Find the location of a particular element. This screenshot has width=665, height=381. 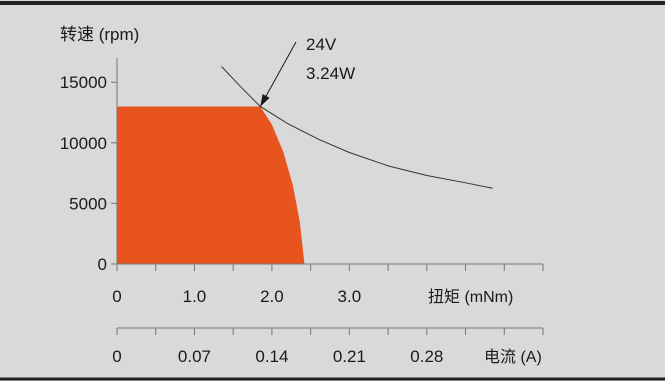

y-axis-title: 转速 (rpm) is located at coordinates (99, 34).